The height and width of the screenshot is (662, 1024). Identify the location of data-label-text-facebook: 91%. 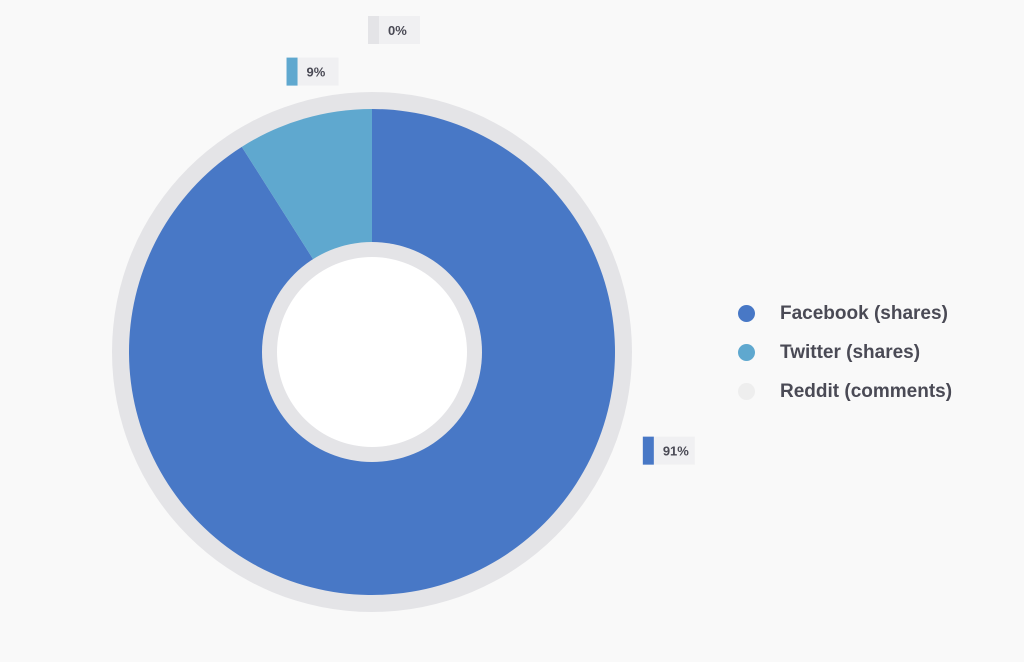
(676, 451).